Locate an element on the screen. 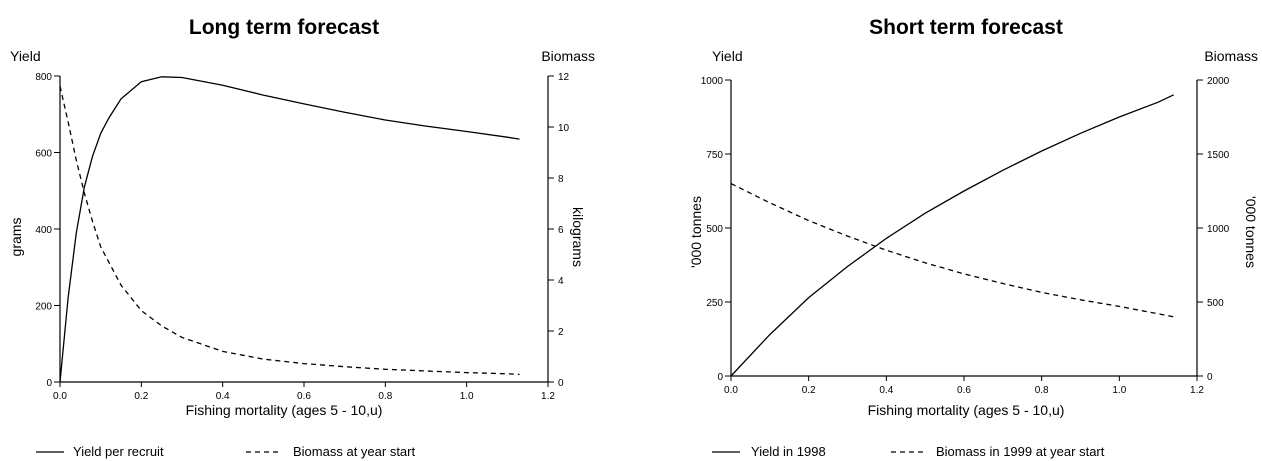 The height and width of the screenshot is (461, 1262). legend-label-yield-per-recruit: Yield per recruit is located at coordinates (118, 451).